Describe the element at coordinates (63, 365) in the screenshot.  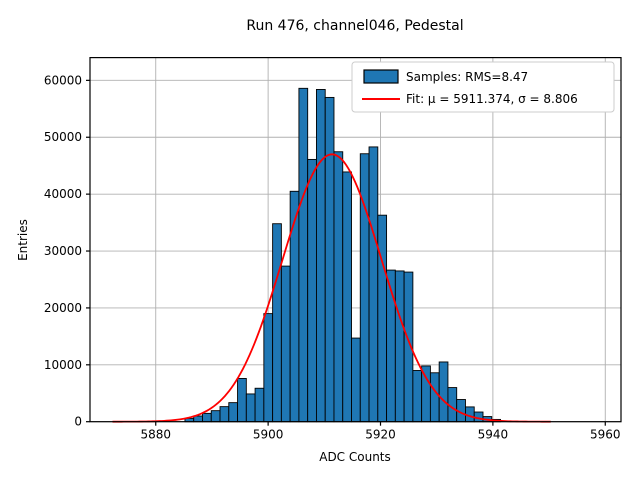
I see `y-tick-label: 10000` at that location.